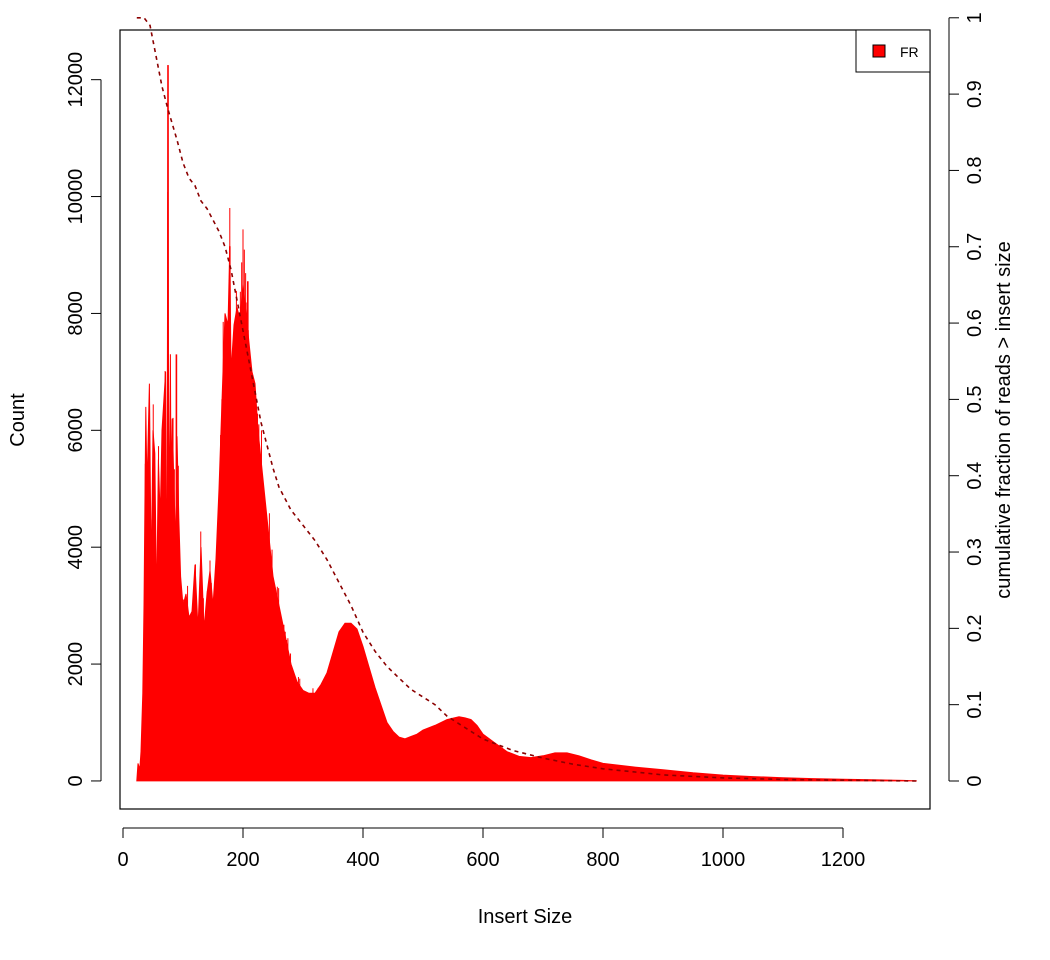 The width and height of the screenshot is (1050, 960). I want to click on y-tick-label: 8000, so click(76, 313).